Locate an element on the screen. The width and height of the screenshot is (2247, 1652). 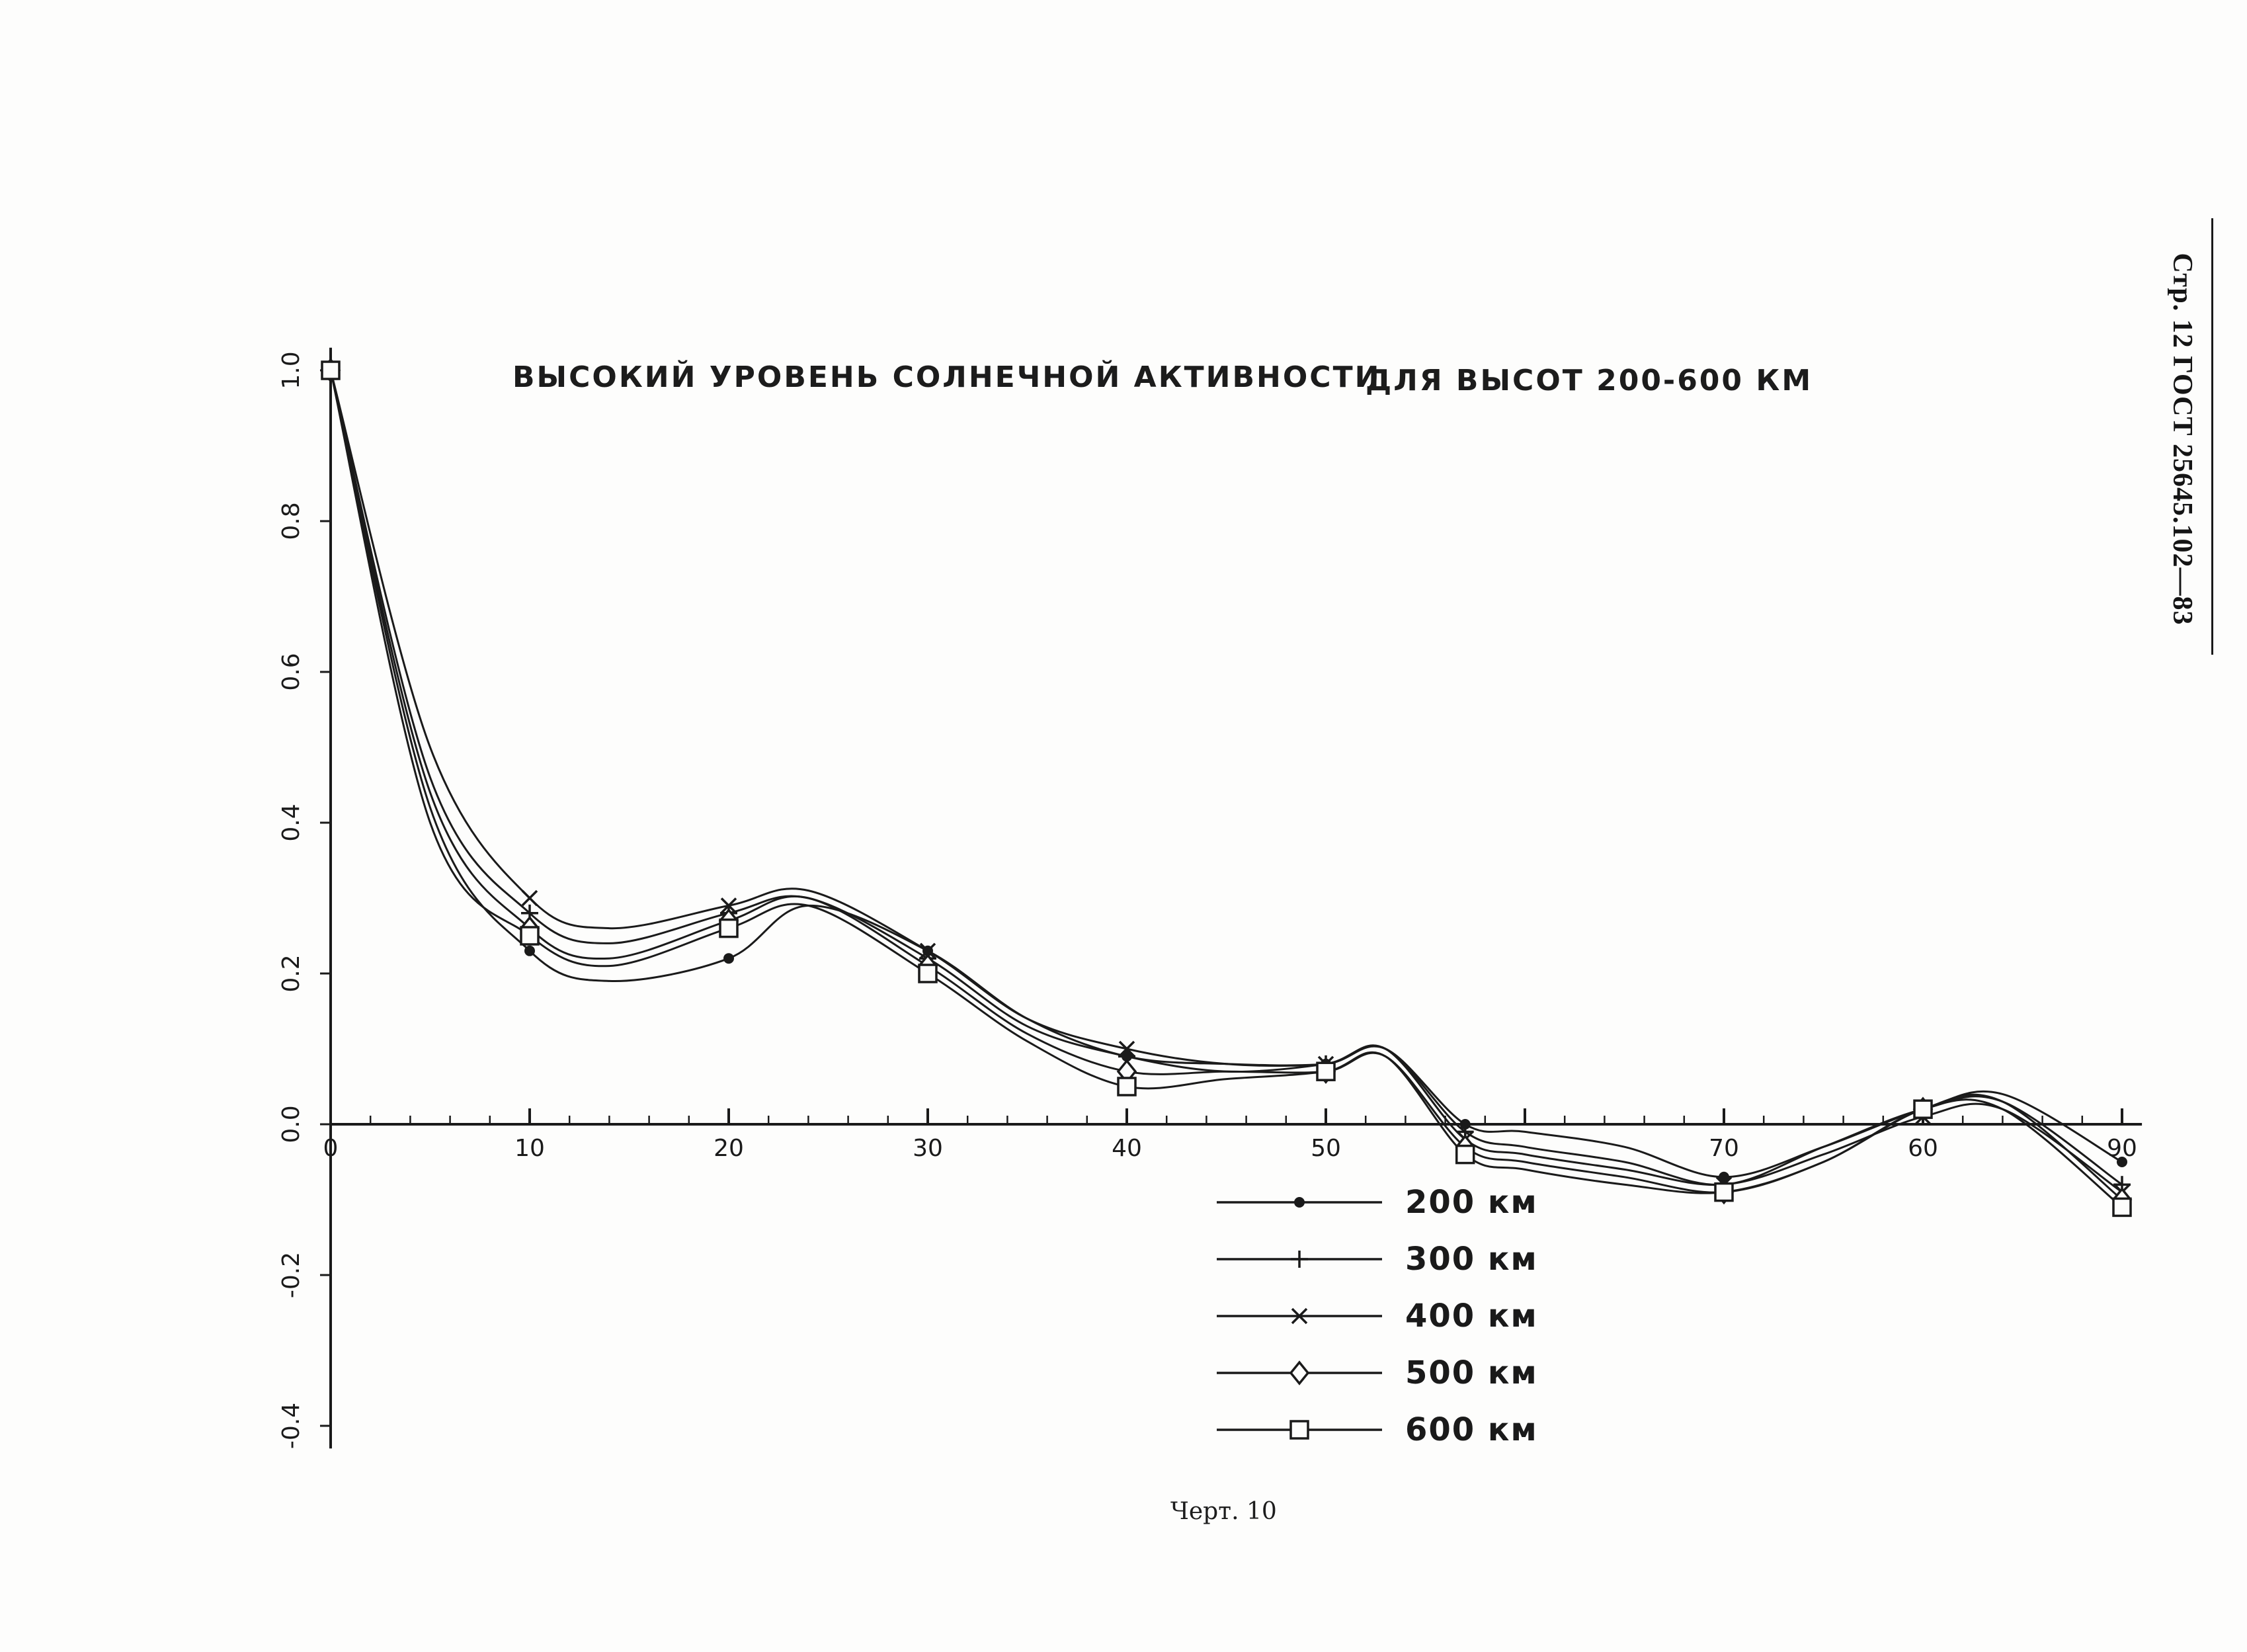
svg-text: 20 is located at coordinates (729, 1148).